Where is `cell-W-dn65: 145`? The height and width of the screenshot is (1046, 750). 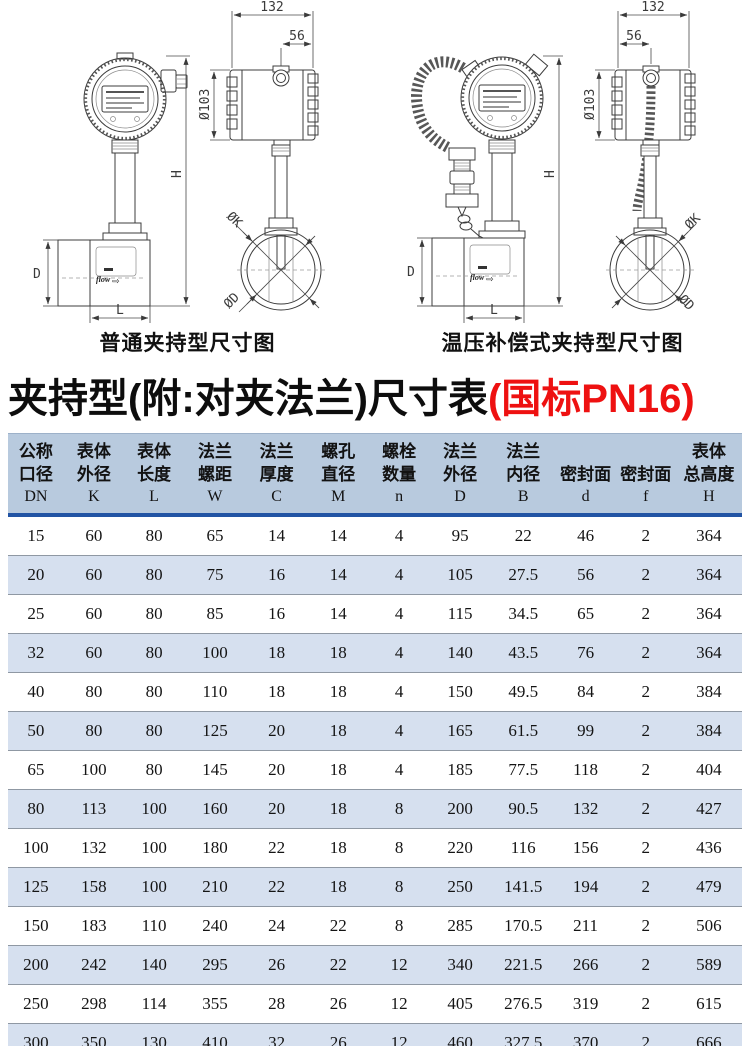 cell-W-dn65: 145 is located at coordinates (215, 770).